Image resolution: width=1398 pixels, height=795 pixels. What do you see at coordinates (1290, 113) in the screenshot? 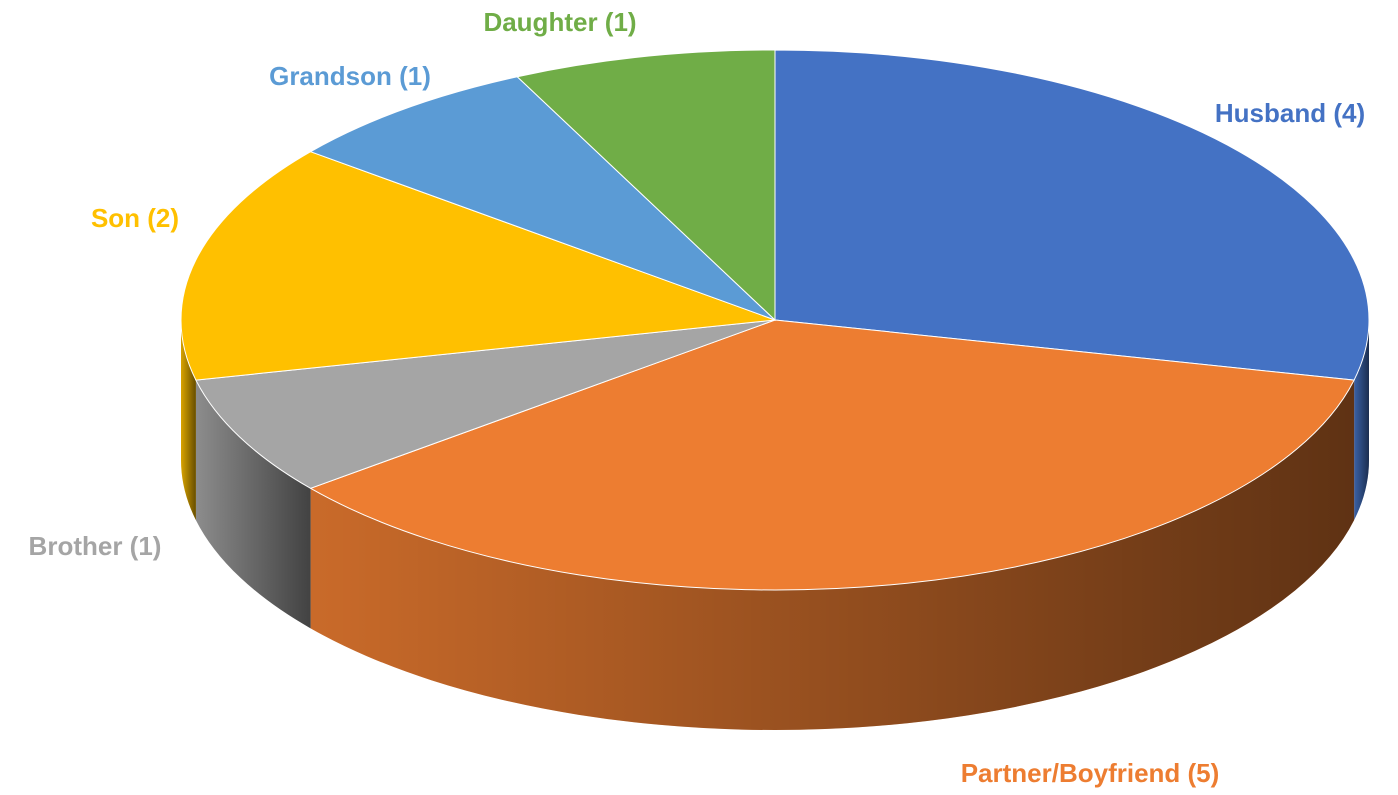
I see `data-label: Husband (4)` at bounding box center [1290, 113].